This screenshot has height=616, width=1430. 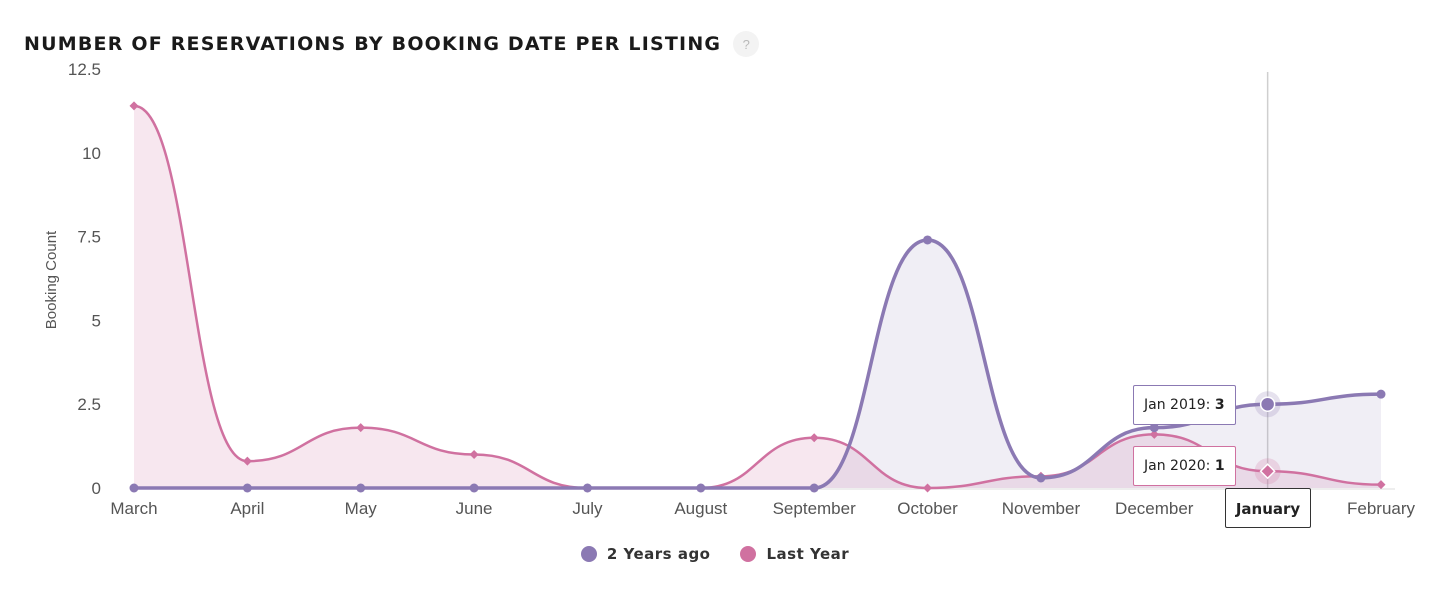 What do you see at coordinates (96, 320) in the screenshot?
I see `y-tick-label: 5` at bounding box center [96, 320].